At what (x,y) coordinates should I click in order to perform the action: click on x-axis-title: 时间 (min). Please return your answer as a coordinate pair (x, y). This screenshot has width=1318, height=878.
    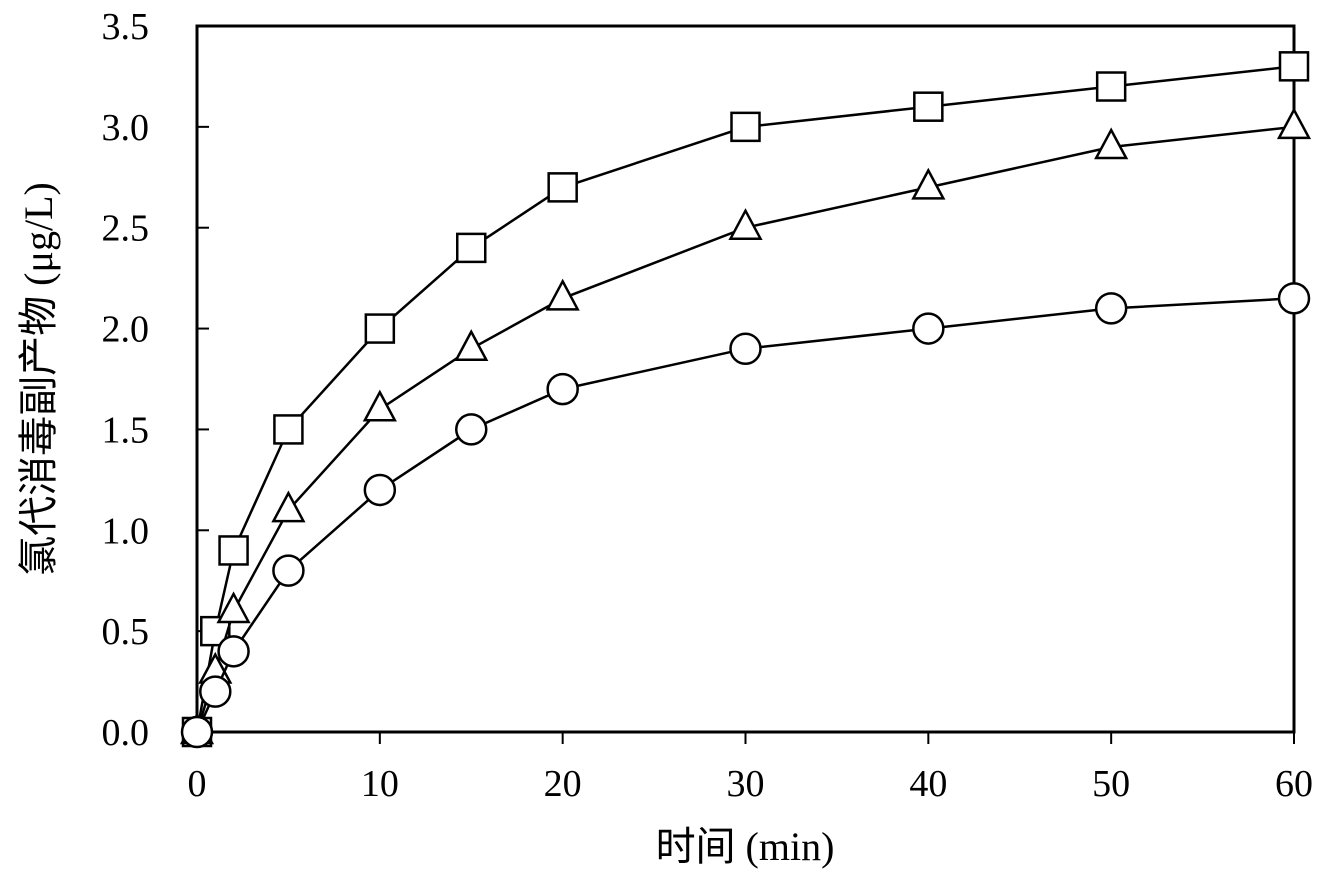
    Looking at the image, I should click on (745, 846).